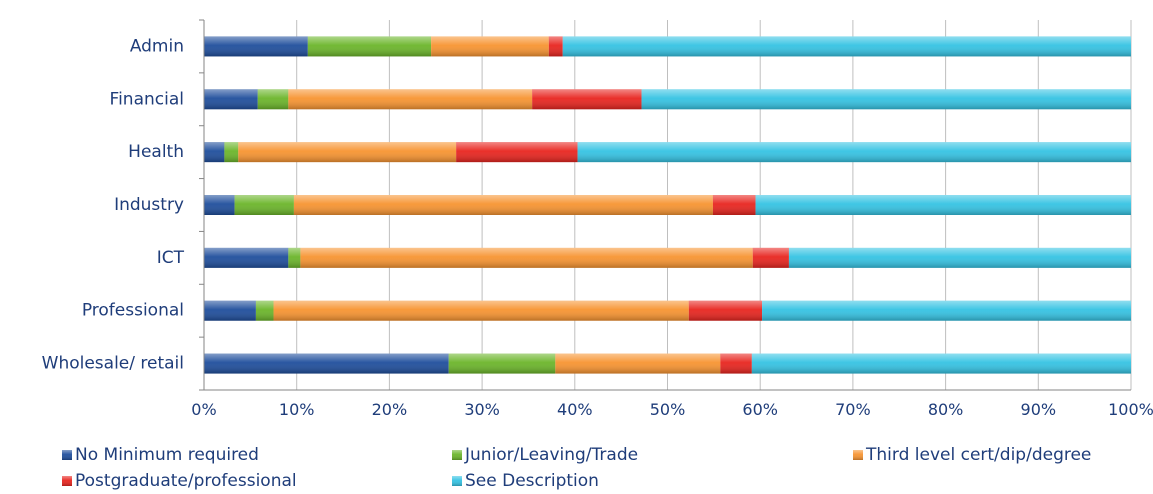 The width and height of the screenshot is (1153, 494). What do you see at coordinates (1039, 409) in the screenshot?
I see `x-tick-label: 90%` at bounding box center [1039, 409].